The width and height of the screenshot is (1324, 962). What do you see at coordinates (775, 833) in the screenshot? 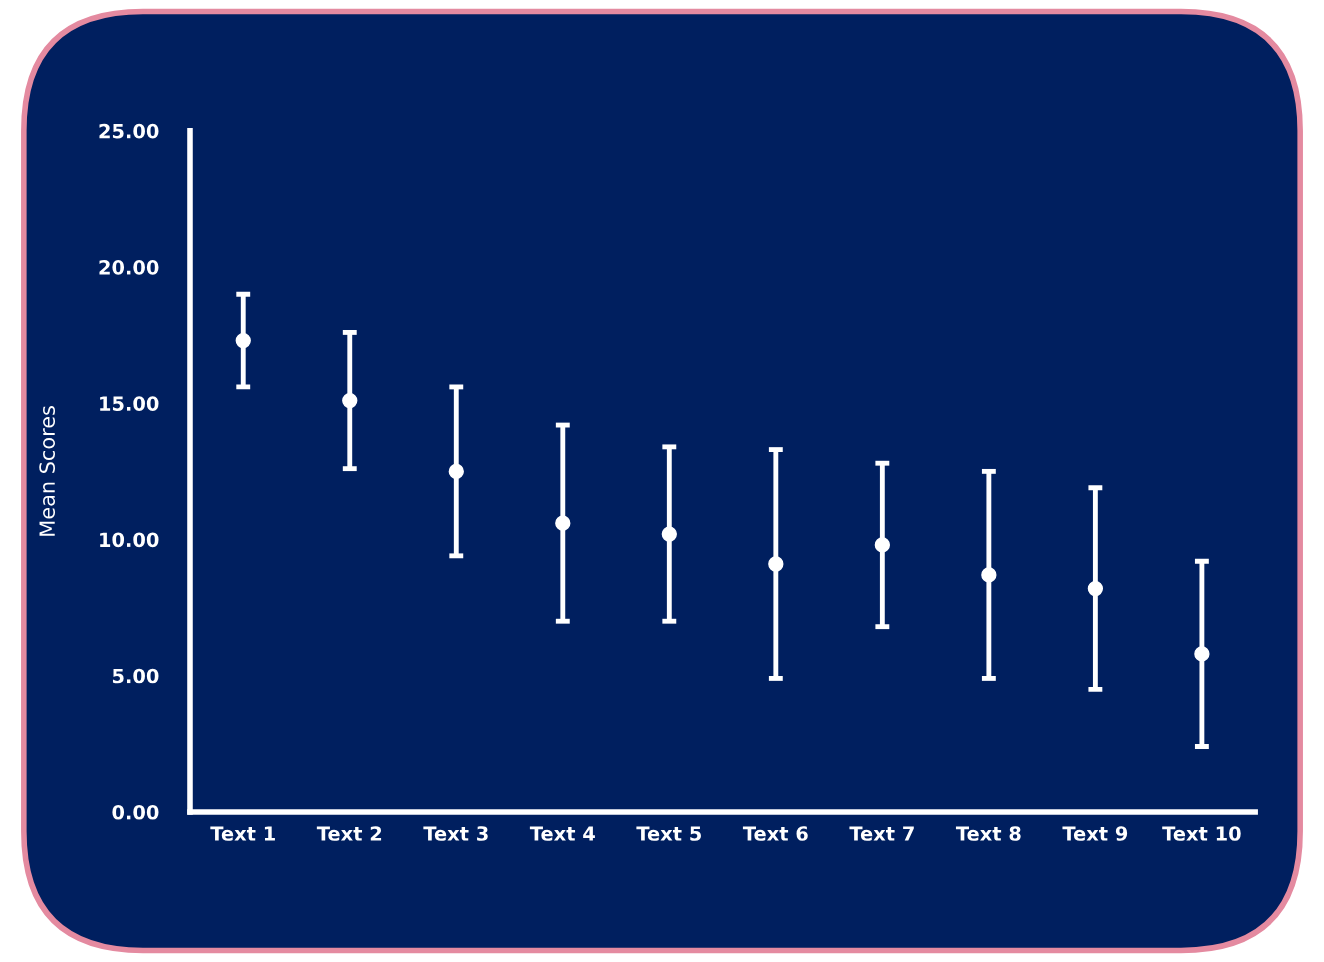
I see `x-tick-label: Text 6` at bounding box center [775, 833].